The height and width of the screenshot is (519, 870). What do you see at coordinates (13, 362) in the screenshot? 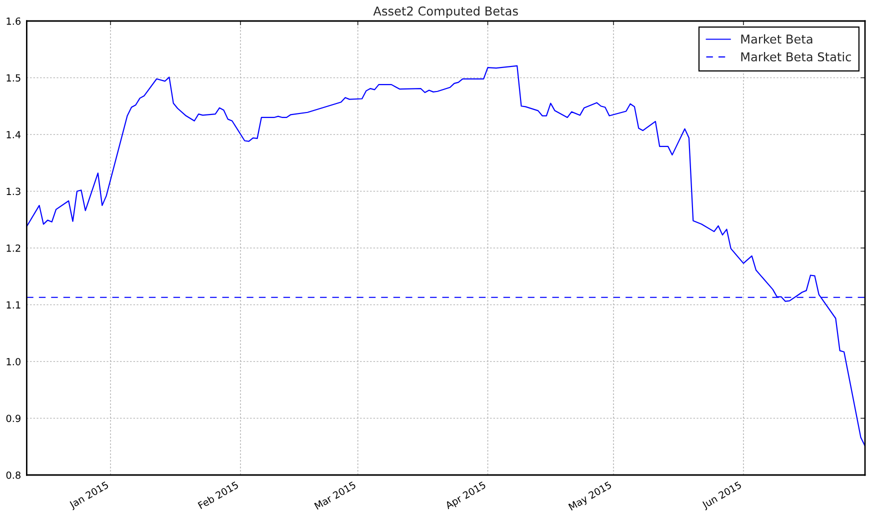
I see `y-tick-label: 1.0` at bounding box center [13, 362].